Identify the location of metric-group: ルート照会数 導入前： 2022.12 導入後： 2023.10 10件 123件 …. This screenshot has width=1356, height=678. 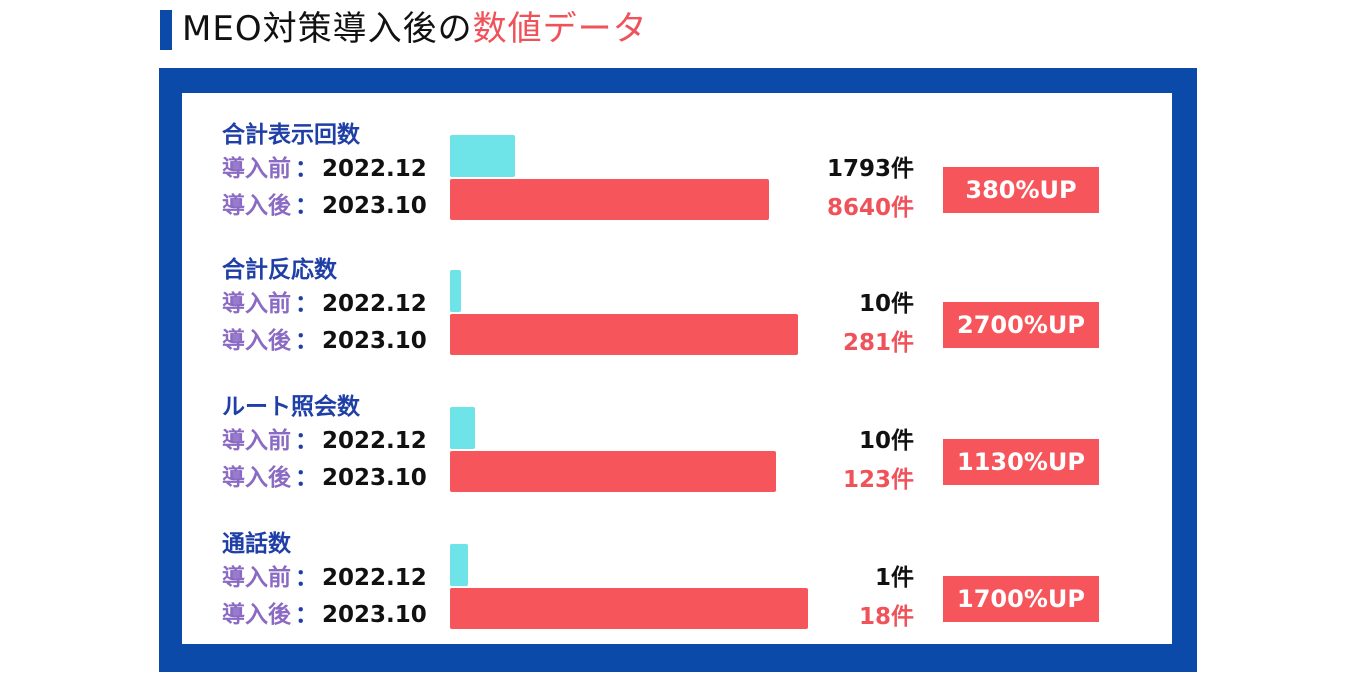
(677, 457).